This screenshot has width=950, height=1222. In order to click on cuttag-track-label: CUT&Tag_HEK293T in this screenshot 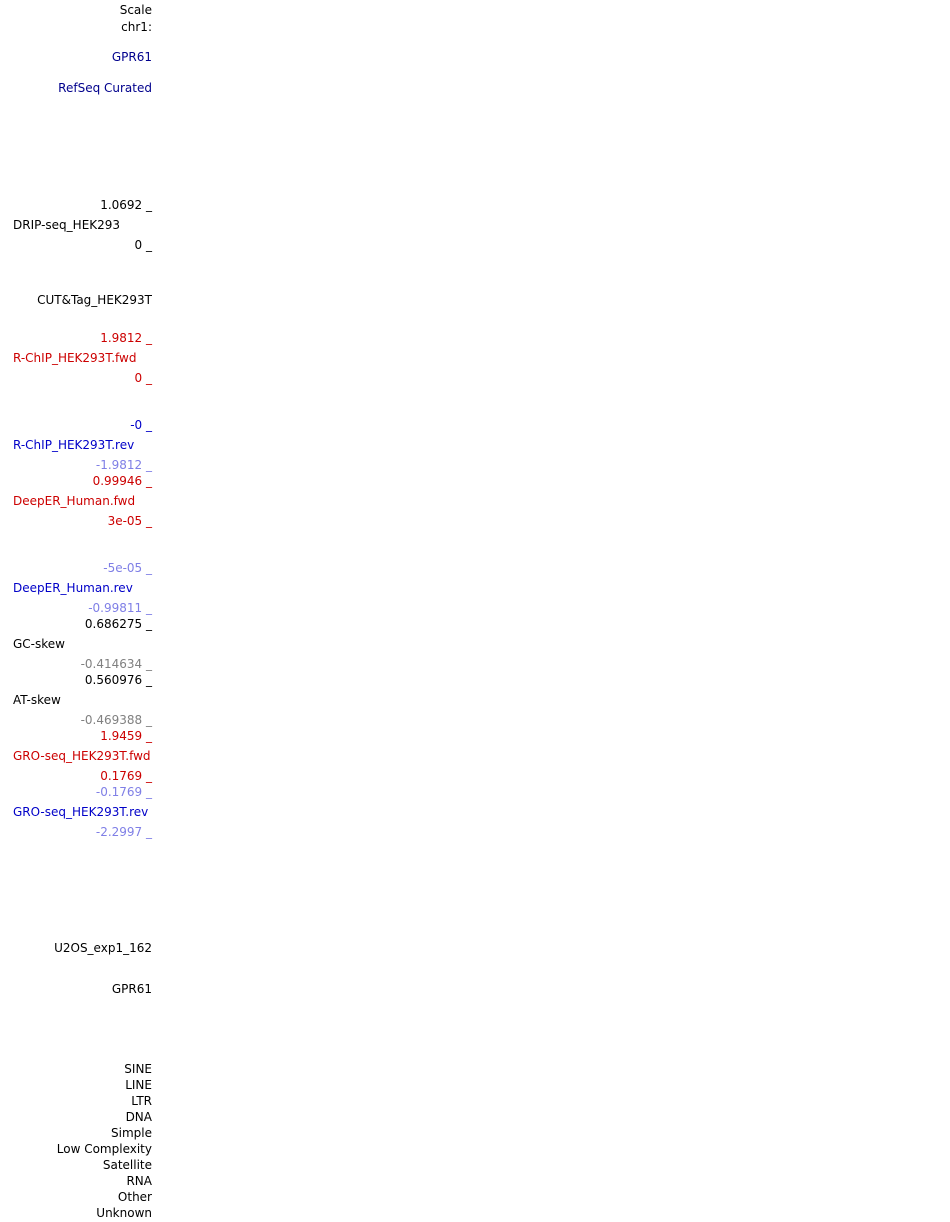, I will do `click(94, 300)`.